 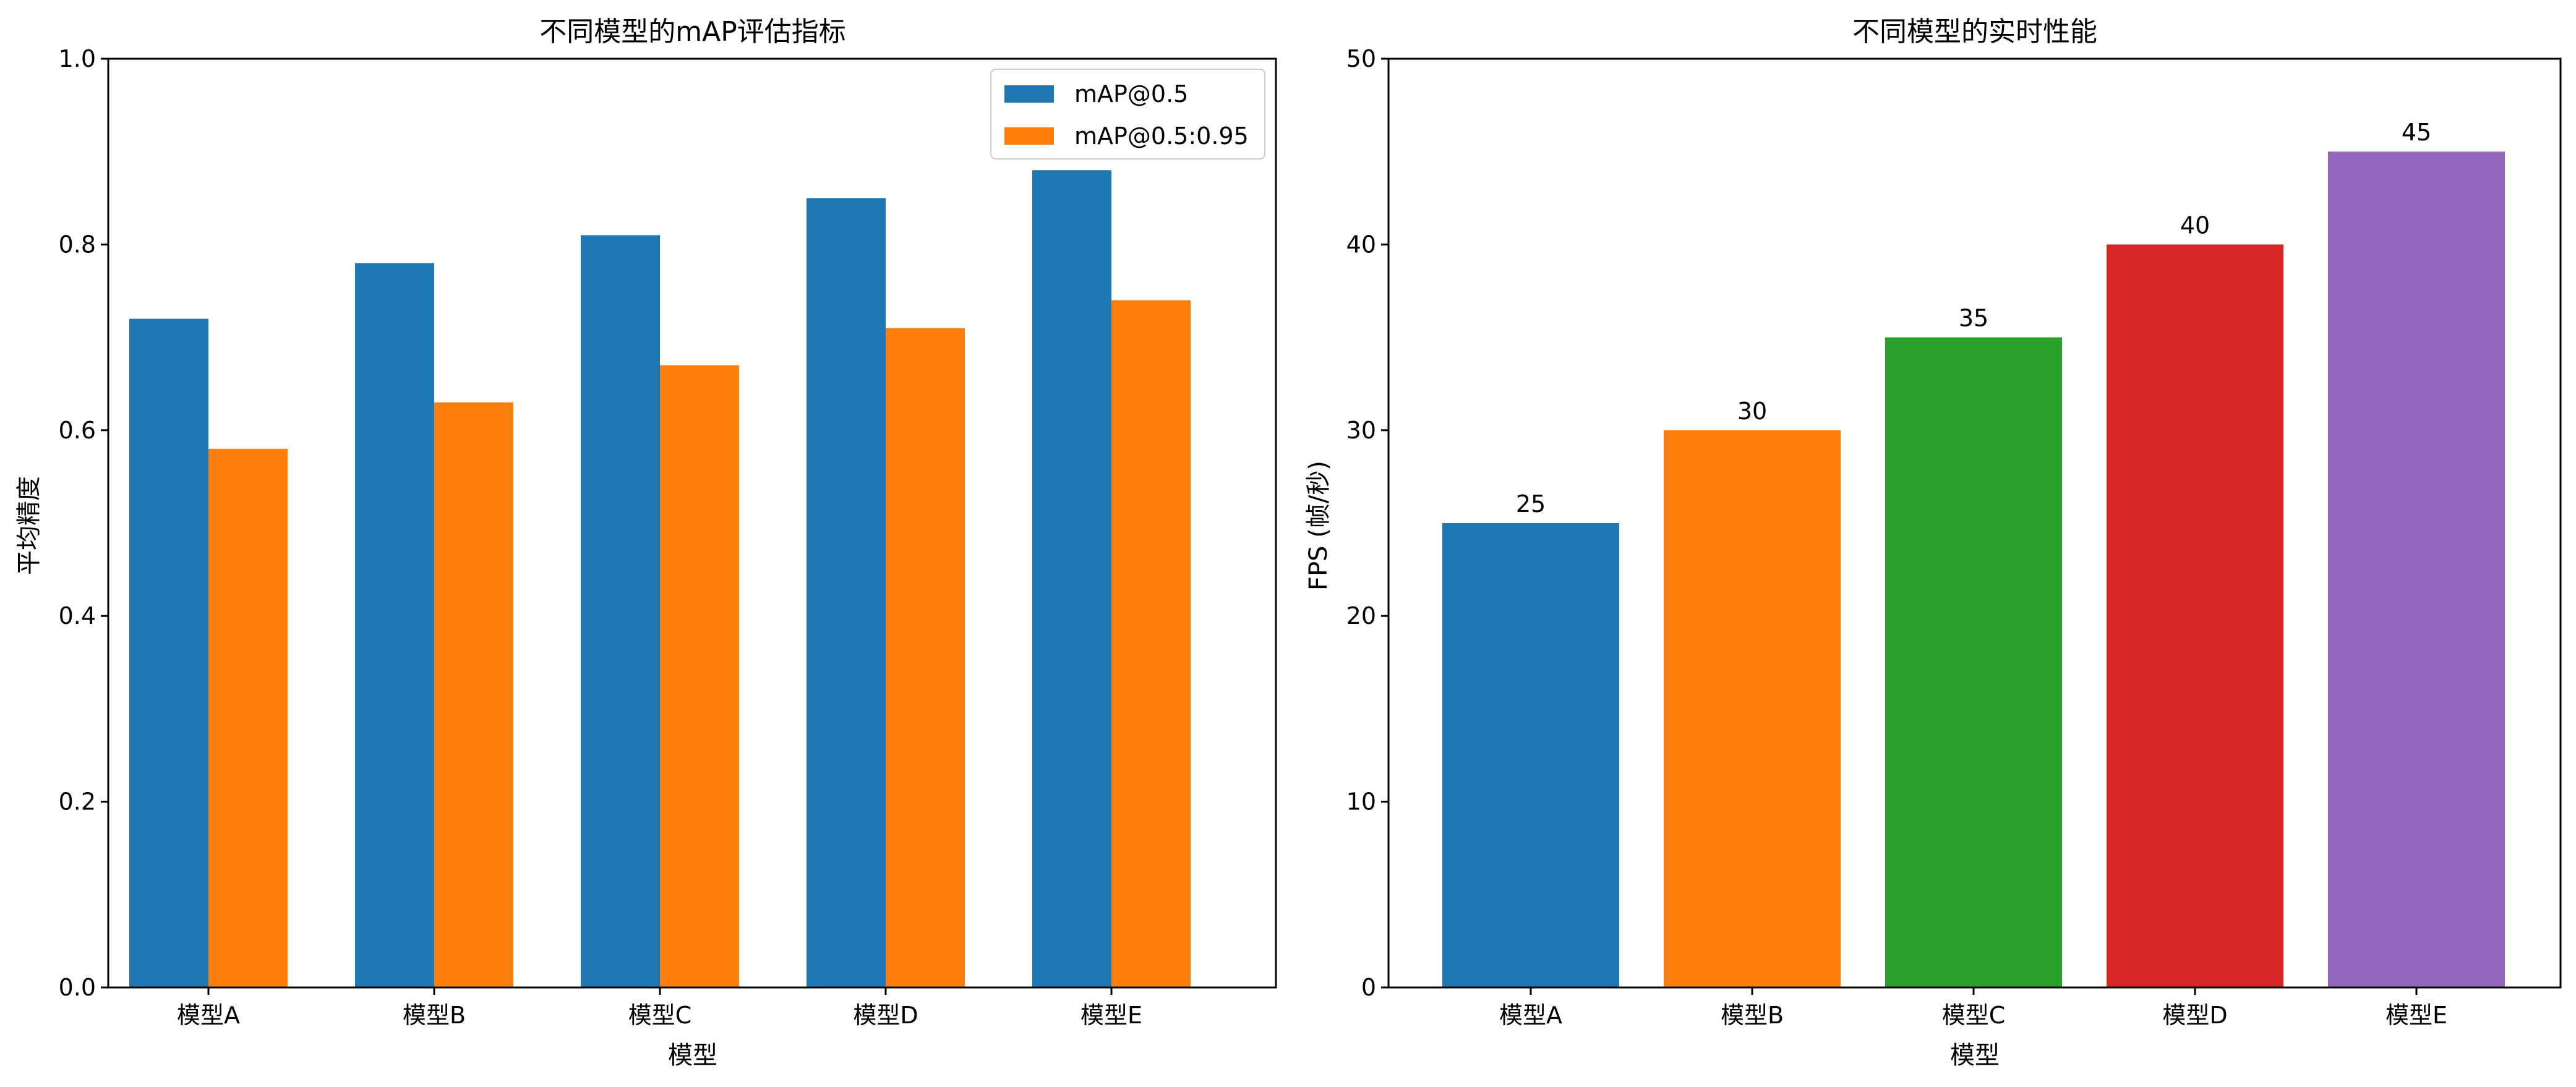 What do you see at coordinates (1361, 802) in the screenshot?
I see `fps-chart-y-tick-label-1: 10` at bounding box center [1361, 802].